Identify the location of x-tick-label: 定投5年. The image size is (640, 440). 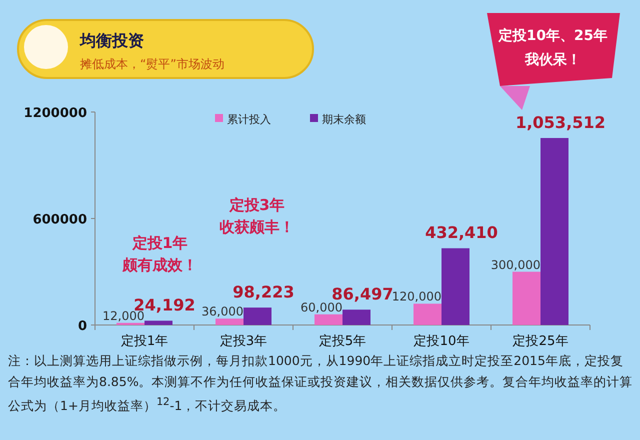
(342, 341).